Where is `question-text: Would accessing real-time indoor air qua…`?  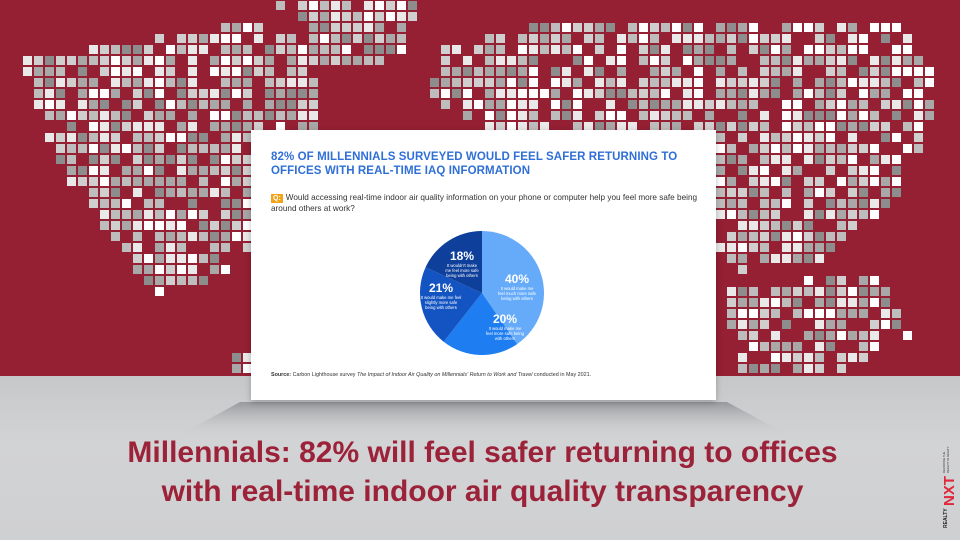
question-text: Would accessing real-time indoor air qua… is located at coordinates (484, 203).